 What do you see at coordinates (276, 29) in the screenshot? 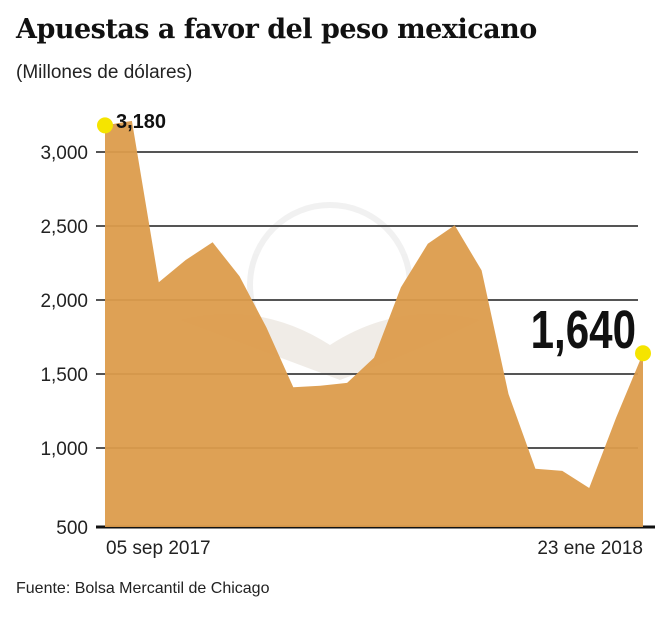
I see `chart-title: Apuestas a favor del peso mexicano` at bounding box center [276, 29].